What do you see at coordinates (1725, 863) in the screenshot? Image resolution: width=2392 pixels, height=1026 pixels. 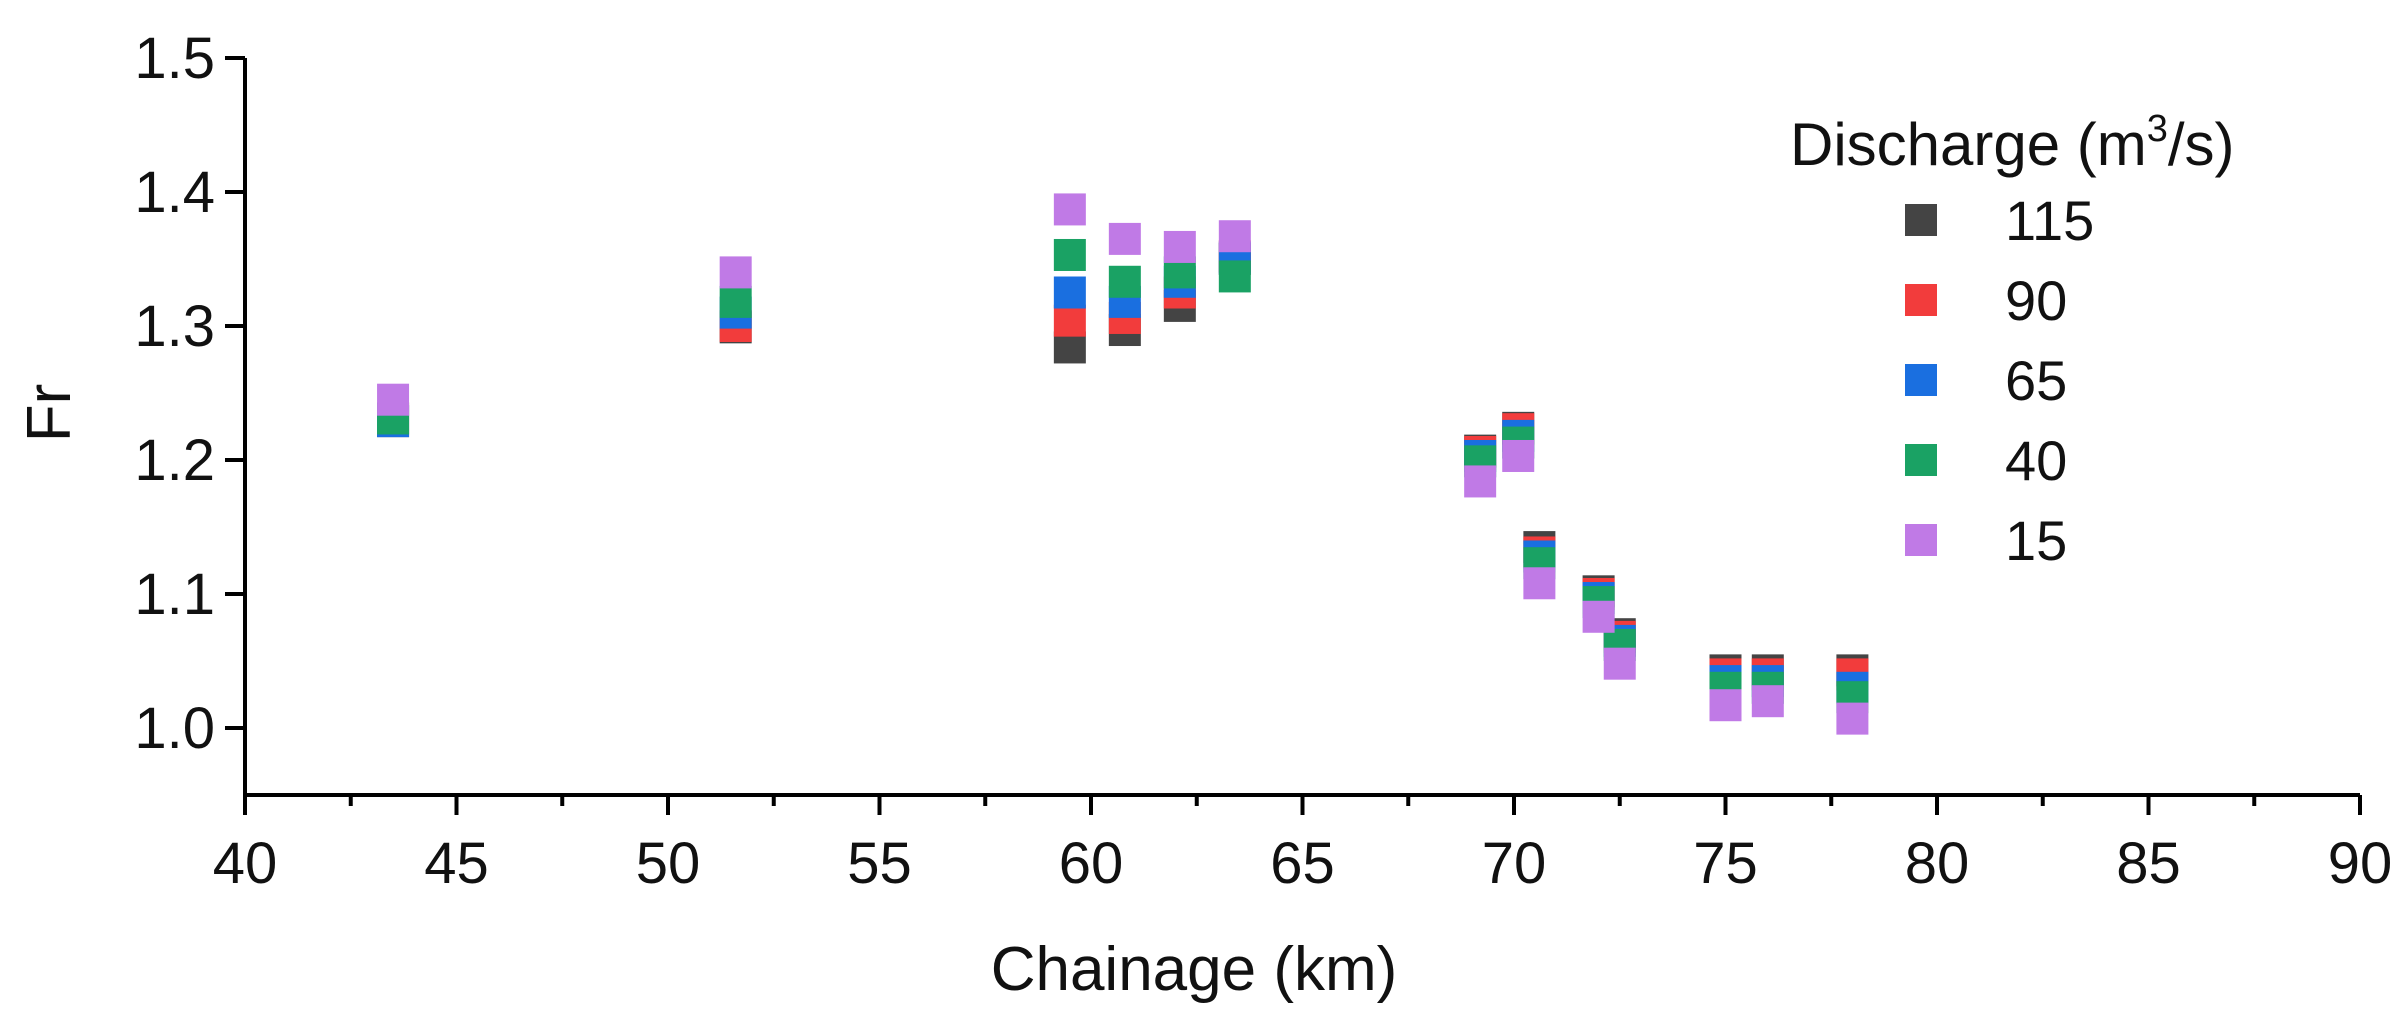 I see `x-tick-label: 75` at bounding box center [1725, 863].